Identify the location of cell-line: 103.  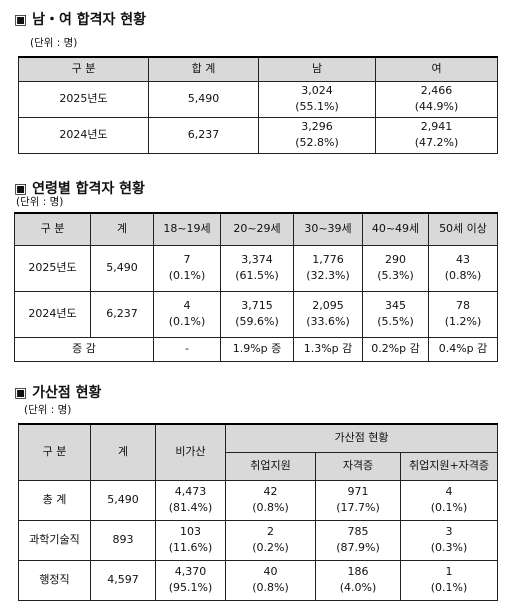
(190, 531).